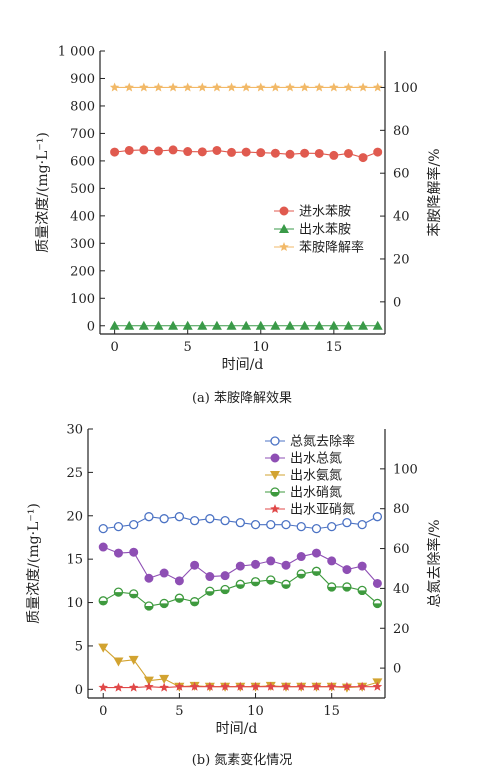  I want to click on series-line, so click(240, 668).